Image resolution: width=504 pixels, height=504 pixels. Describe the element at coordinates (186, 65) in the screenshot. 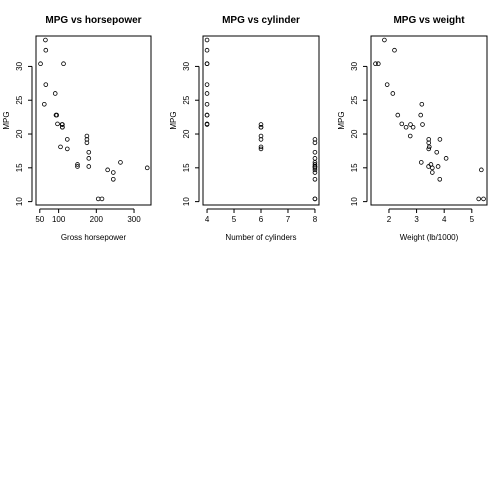

I see `y-tick-label: 30` at that location.